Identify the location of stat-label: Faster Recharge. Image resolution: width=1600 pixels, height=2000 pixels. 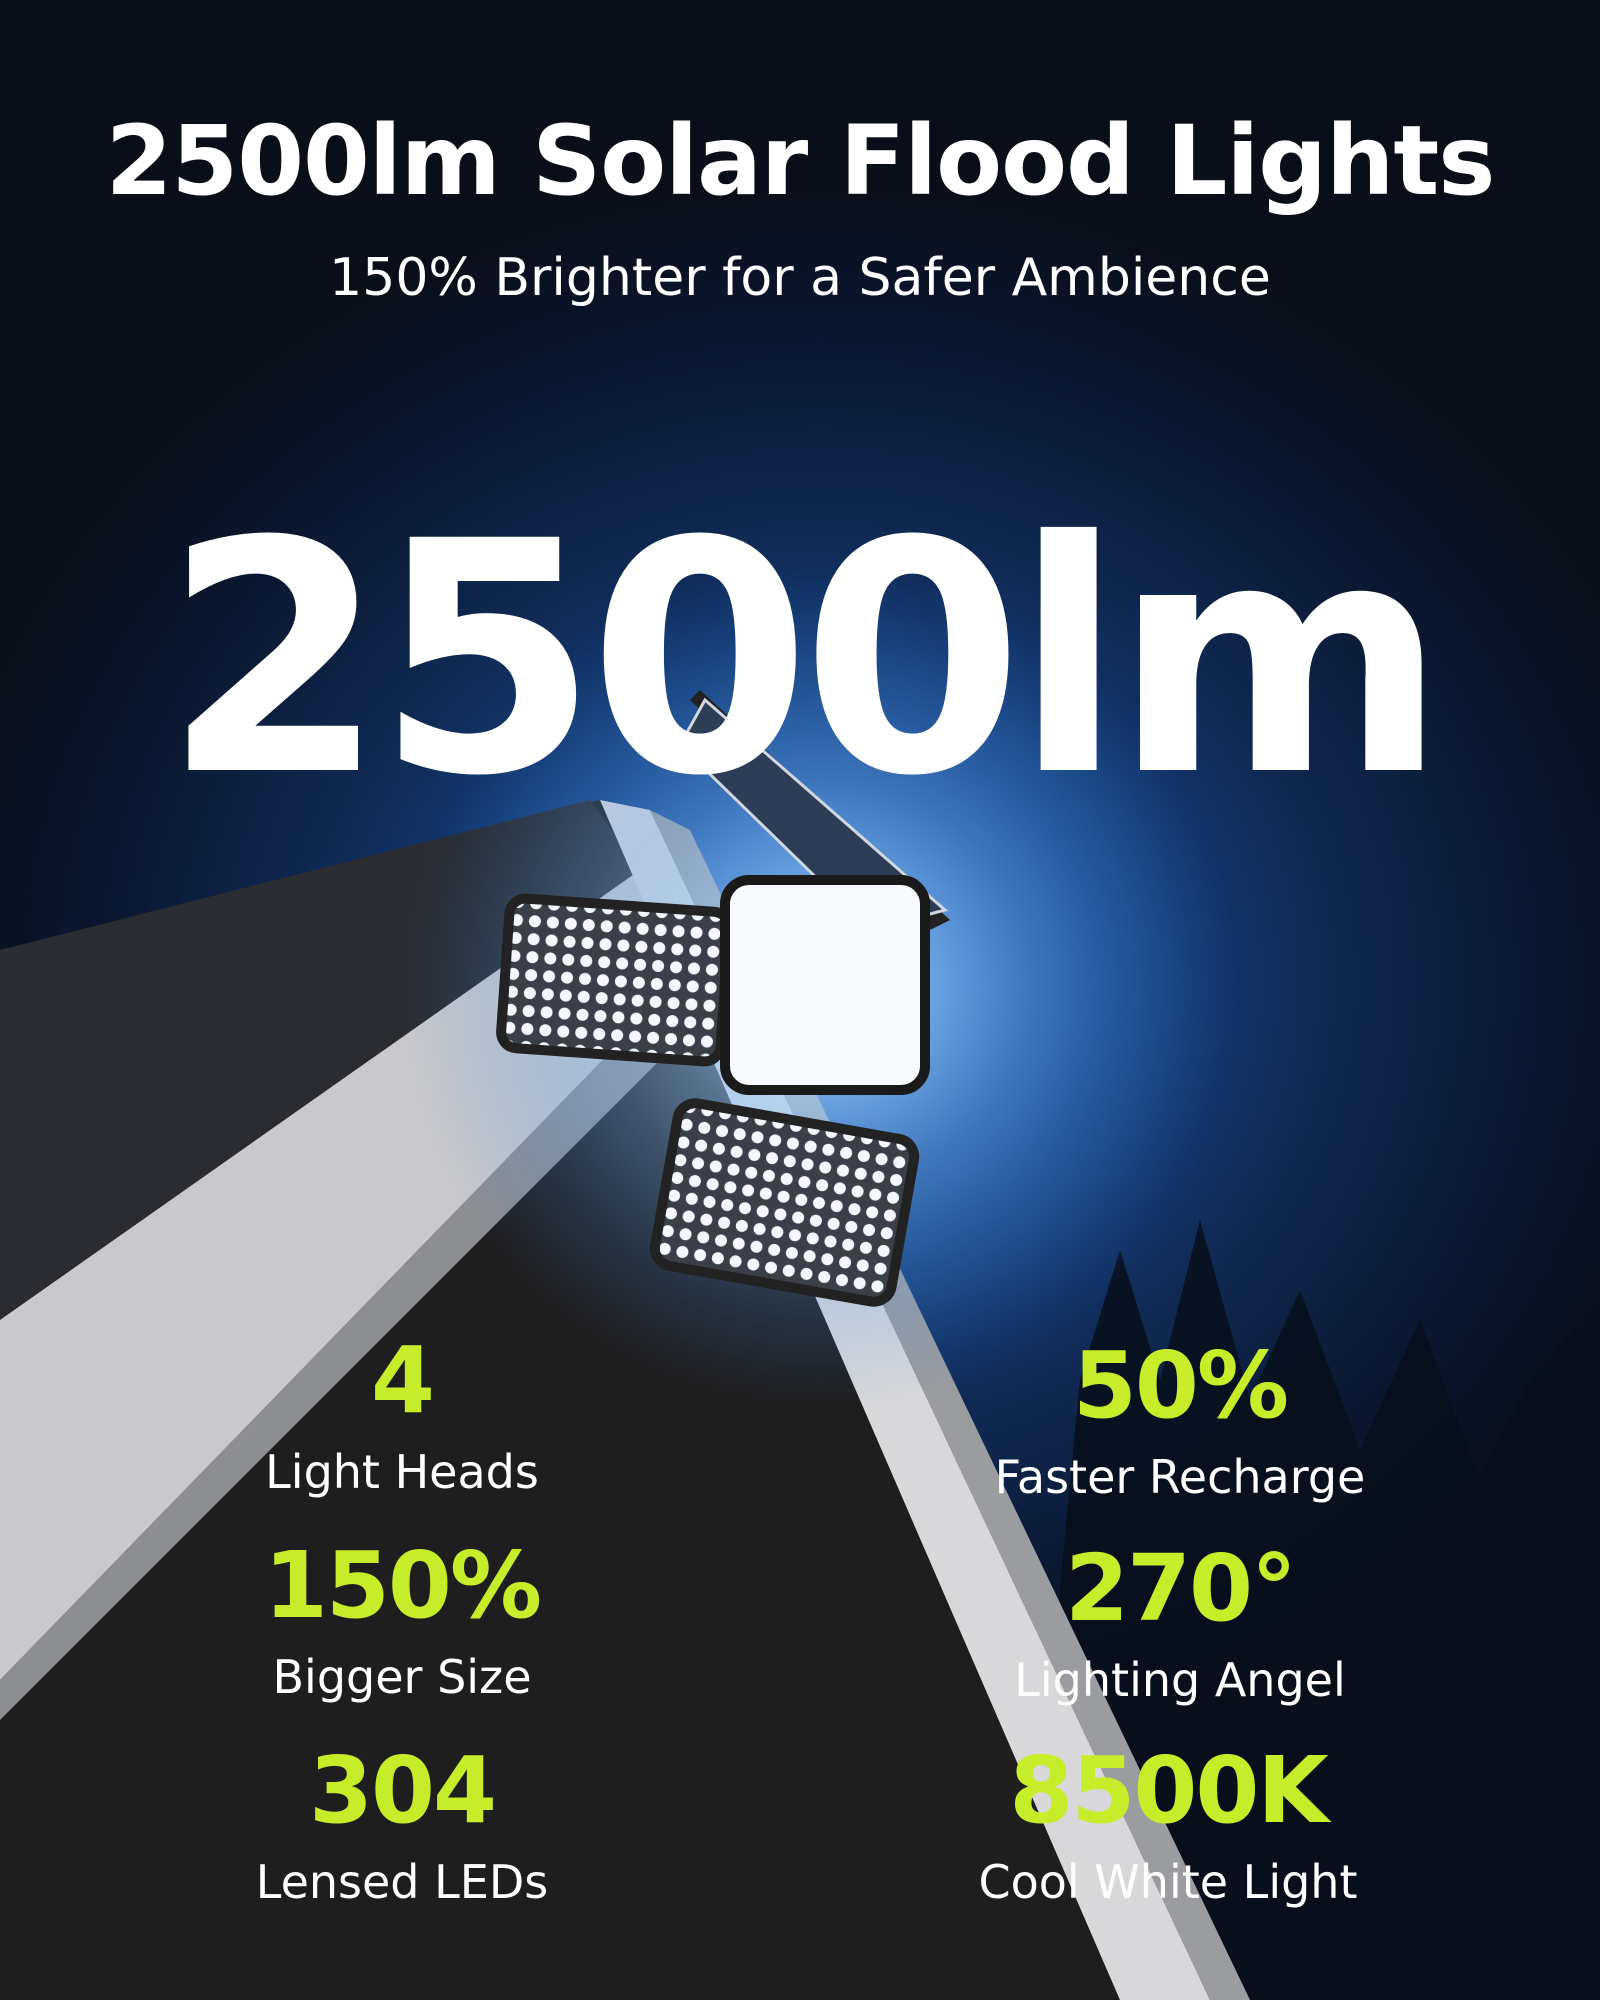
(1180, 1477).